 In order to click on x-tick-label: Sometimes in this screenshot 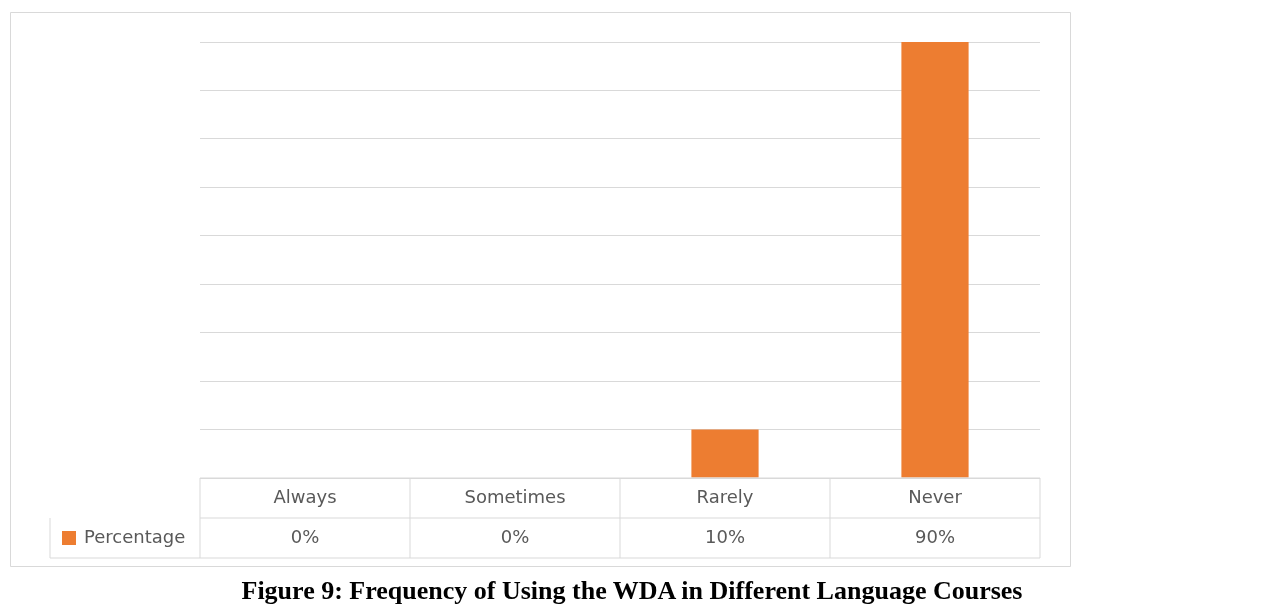, I will do `click(515, 496)`.